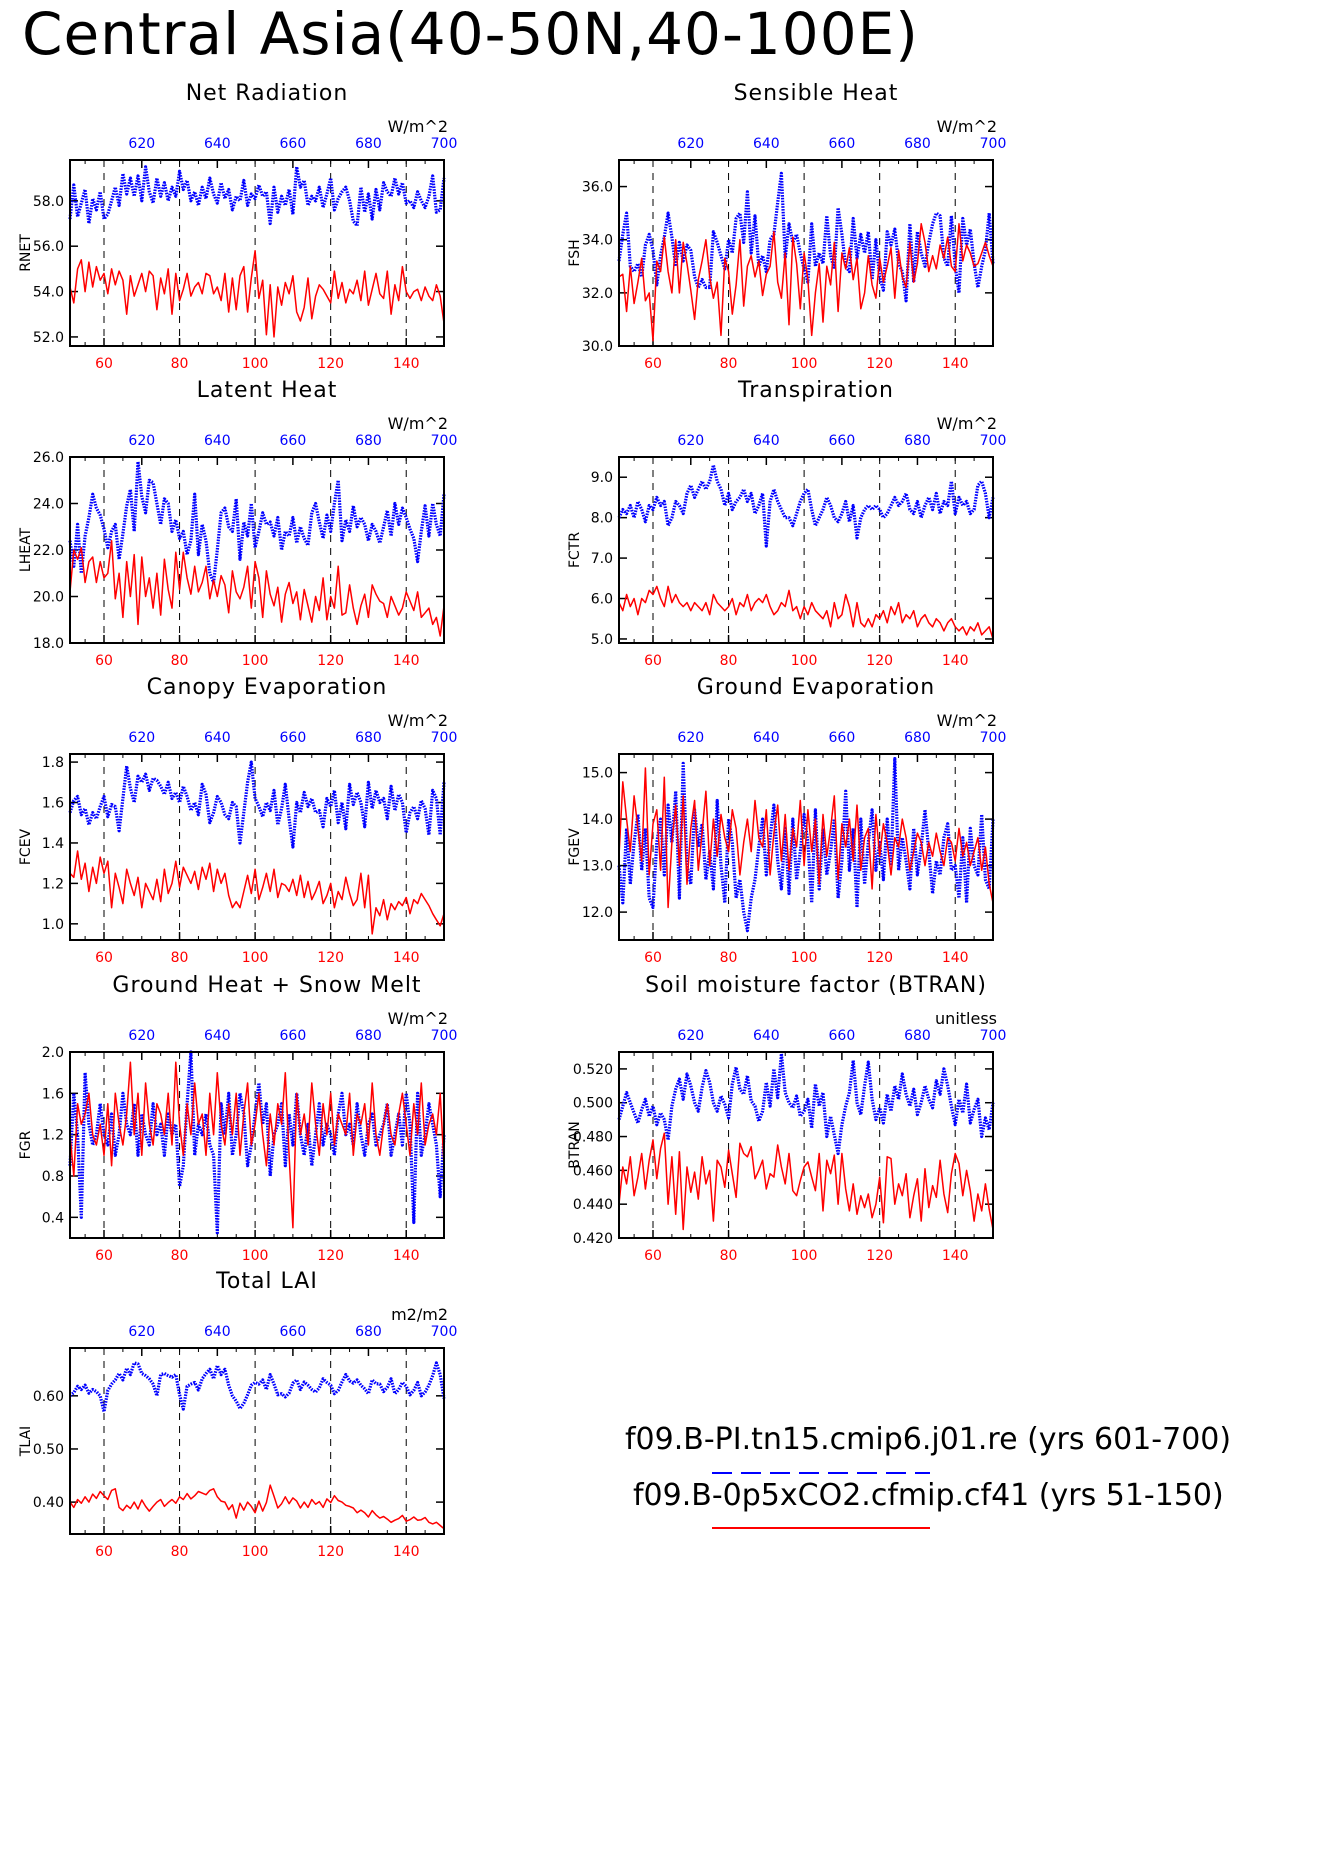 This screenshot has width=1334, height=1849. What do you see at coordinates (593, 1070) in the screenshot?
I see `y-tick-label: 0.520` at bounding box center [593, 1070].